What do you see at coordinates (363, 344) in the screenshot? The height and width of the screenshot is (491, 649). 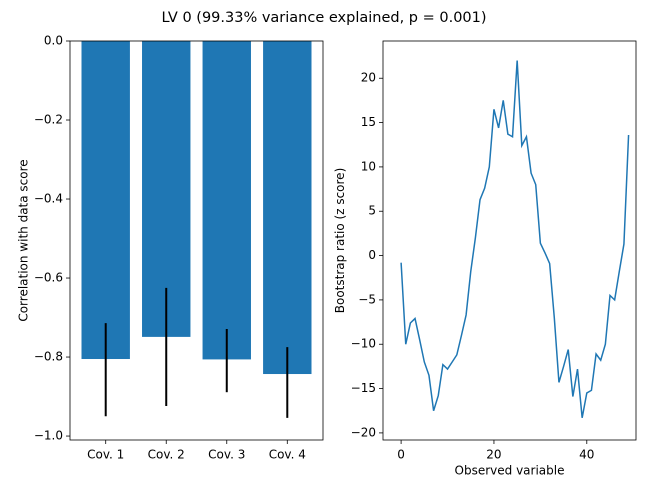 I see `y-tick-label: −10` at bounding box center [363, 344].